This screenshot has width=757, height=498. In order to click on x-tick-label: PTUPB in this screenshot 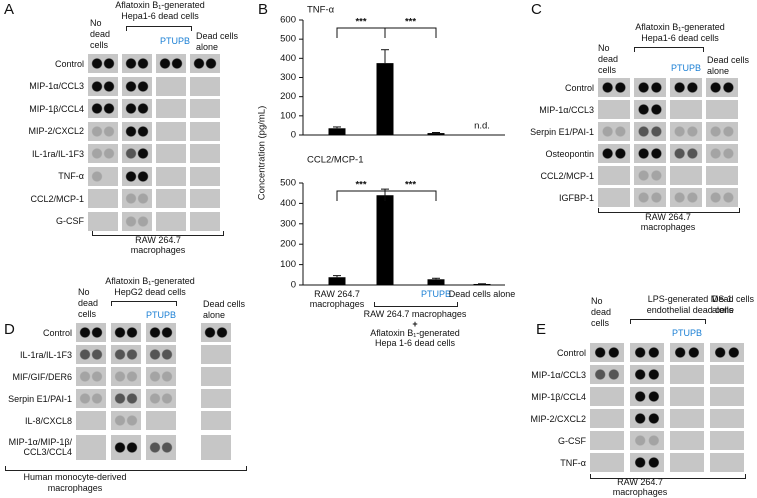, I will do `click(435, 294)`.